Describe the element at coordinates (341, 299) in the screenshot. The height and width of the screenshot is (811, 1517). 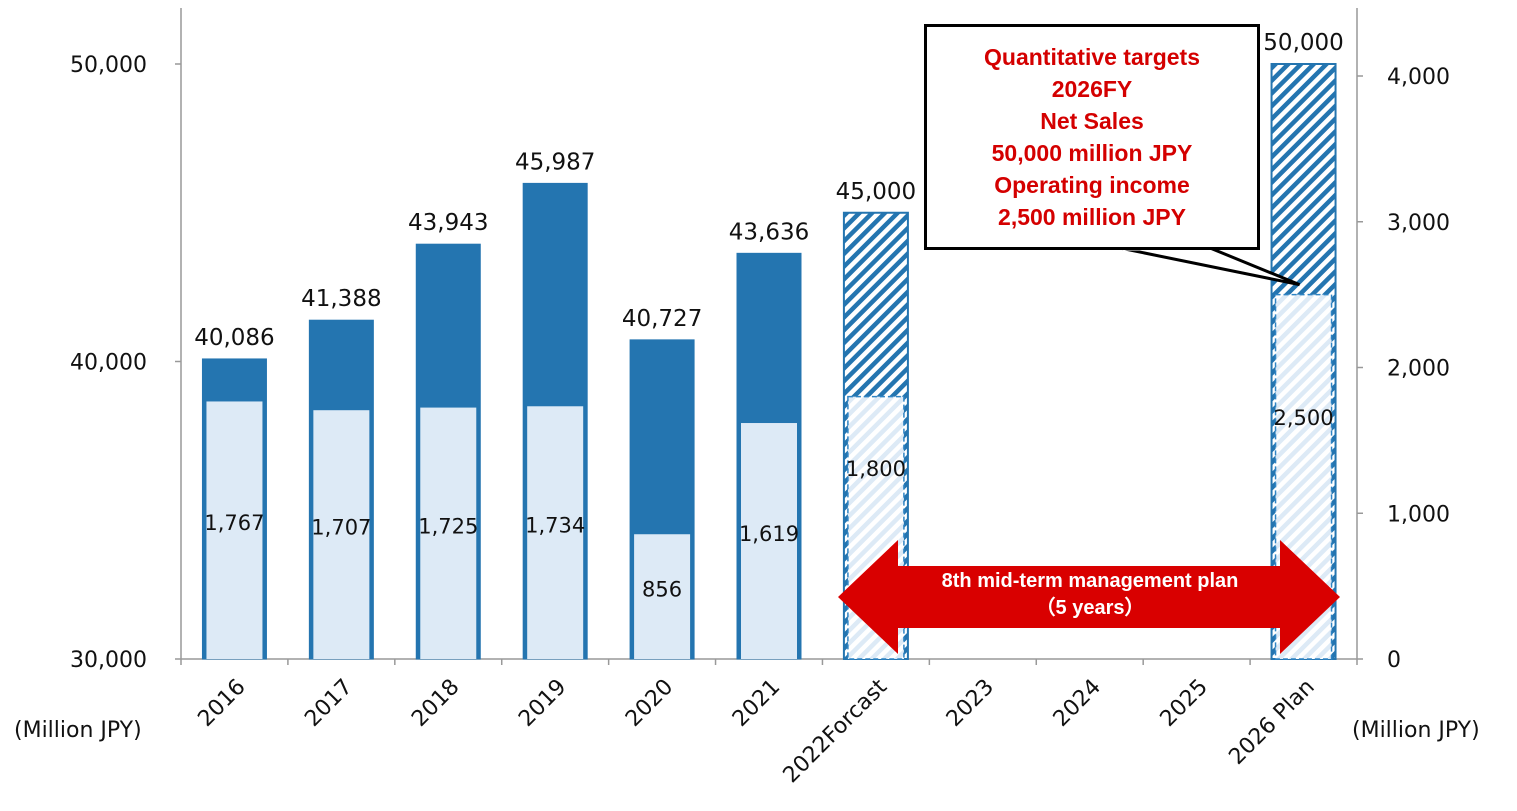
I see `net-sales-value-label: 41,388` at that location.